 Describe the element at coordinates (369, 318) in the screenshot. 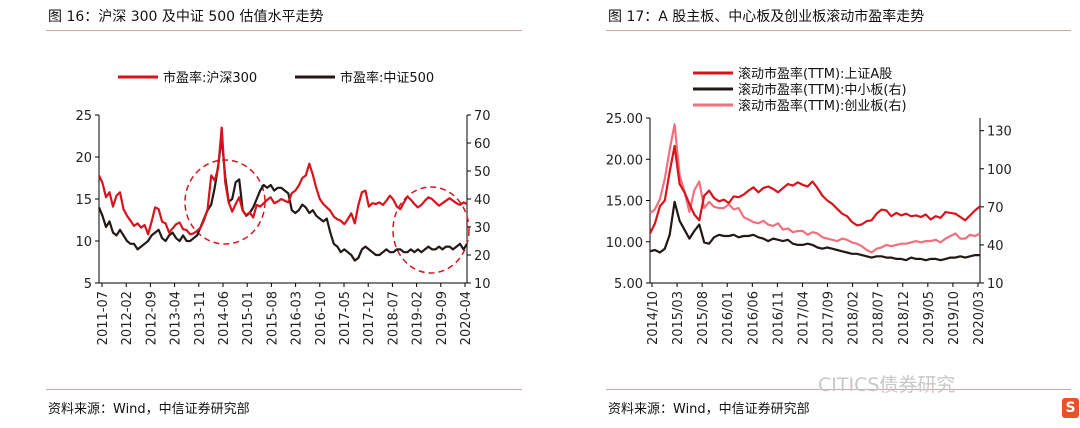

I see `x-tick-label: 2017-12` at that location.